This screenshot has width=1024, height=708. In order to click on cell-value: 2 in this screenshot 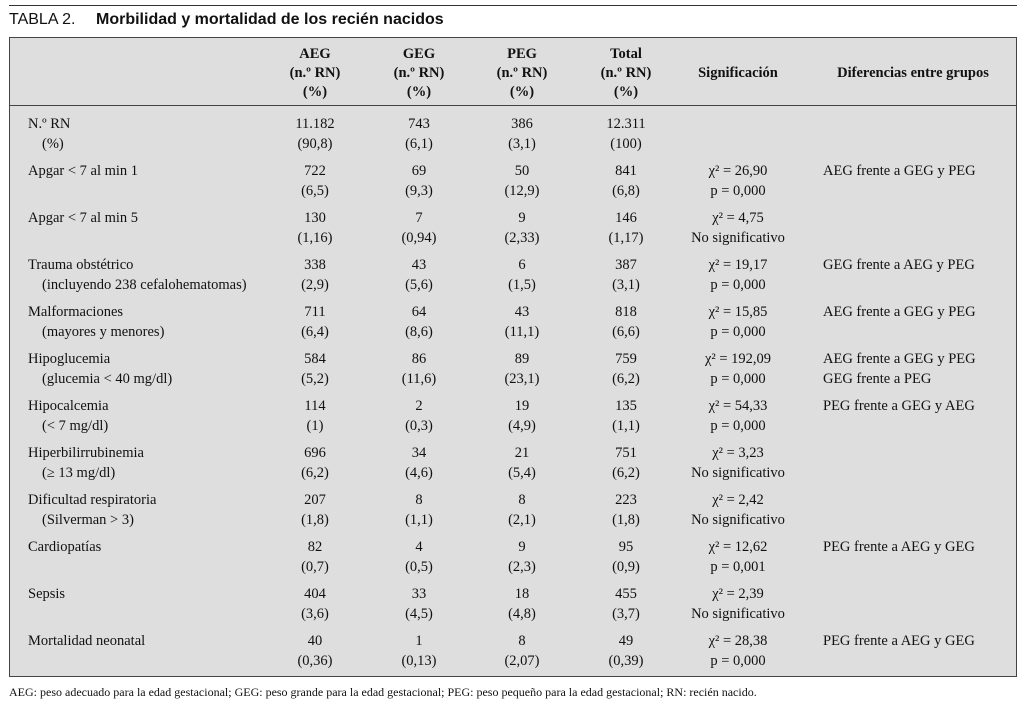, I will do `click(419, 406)`.